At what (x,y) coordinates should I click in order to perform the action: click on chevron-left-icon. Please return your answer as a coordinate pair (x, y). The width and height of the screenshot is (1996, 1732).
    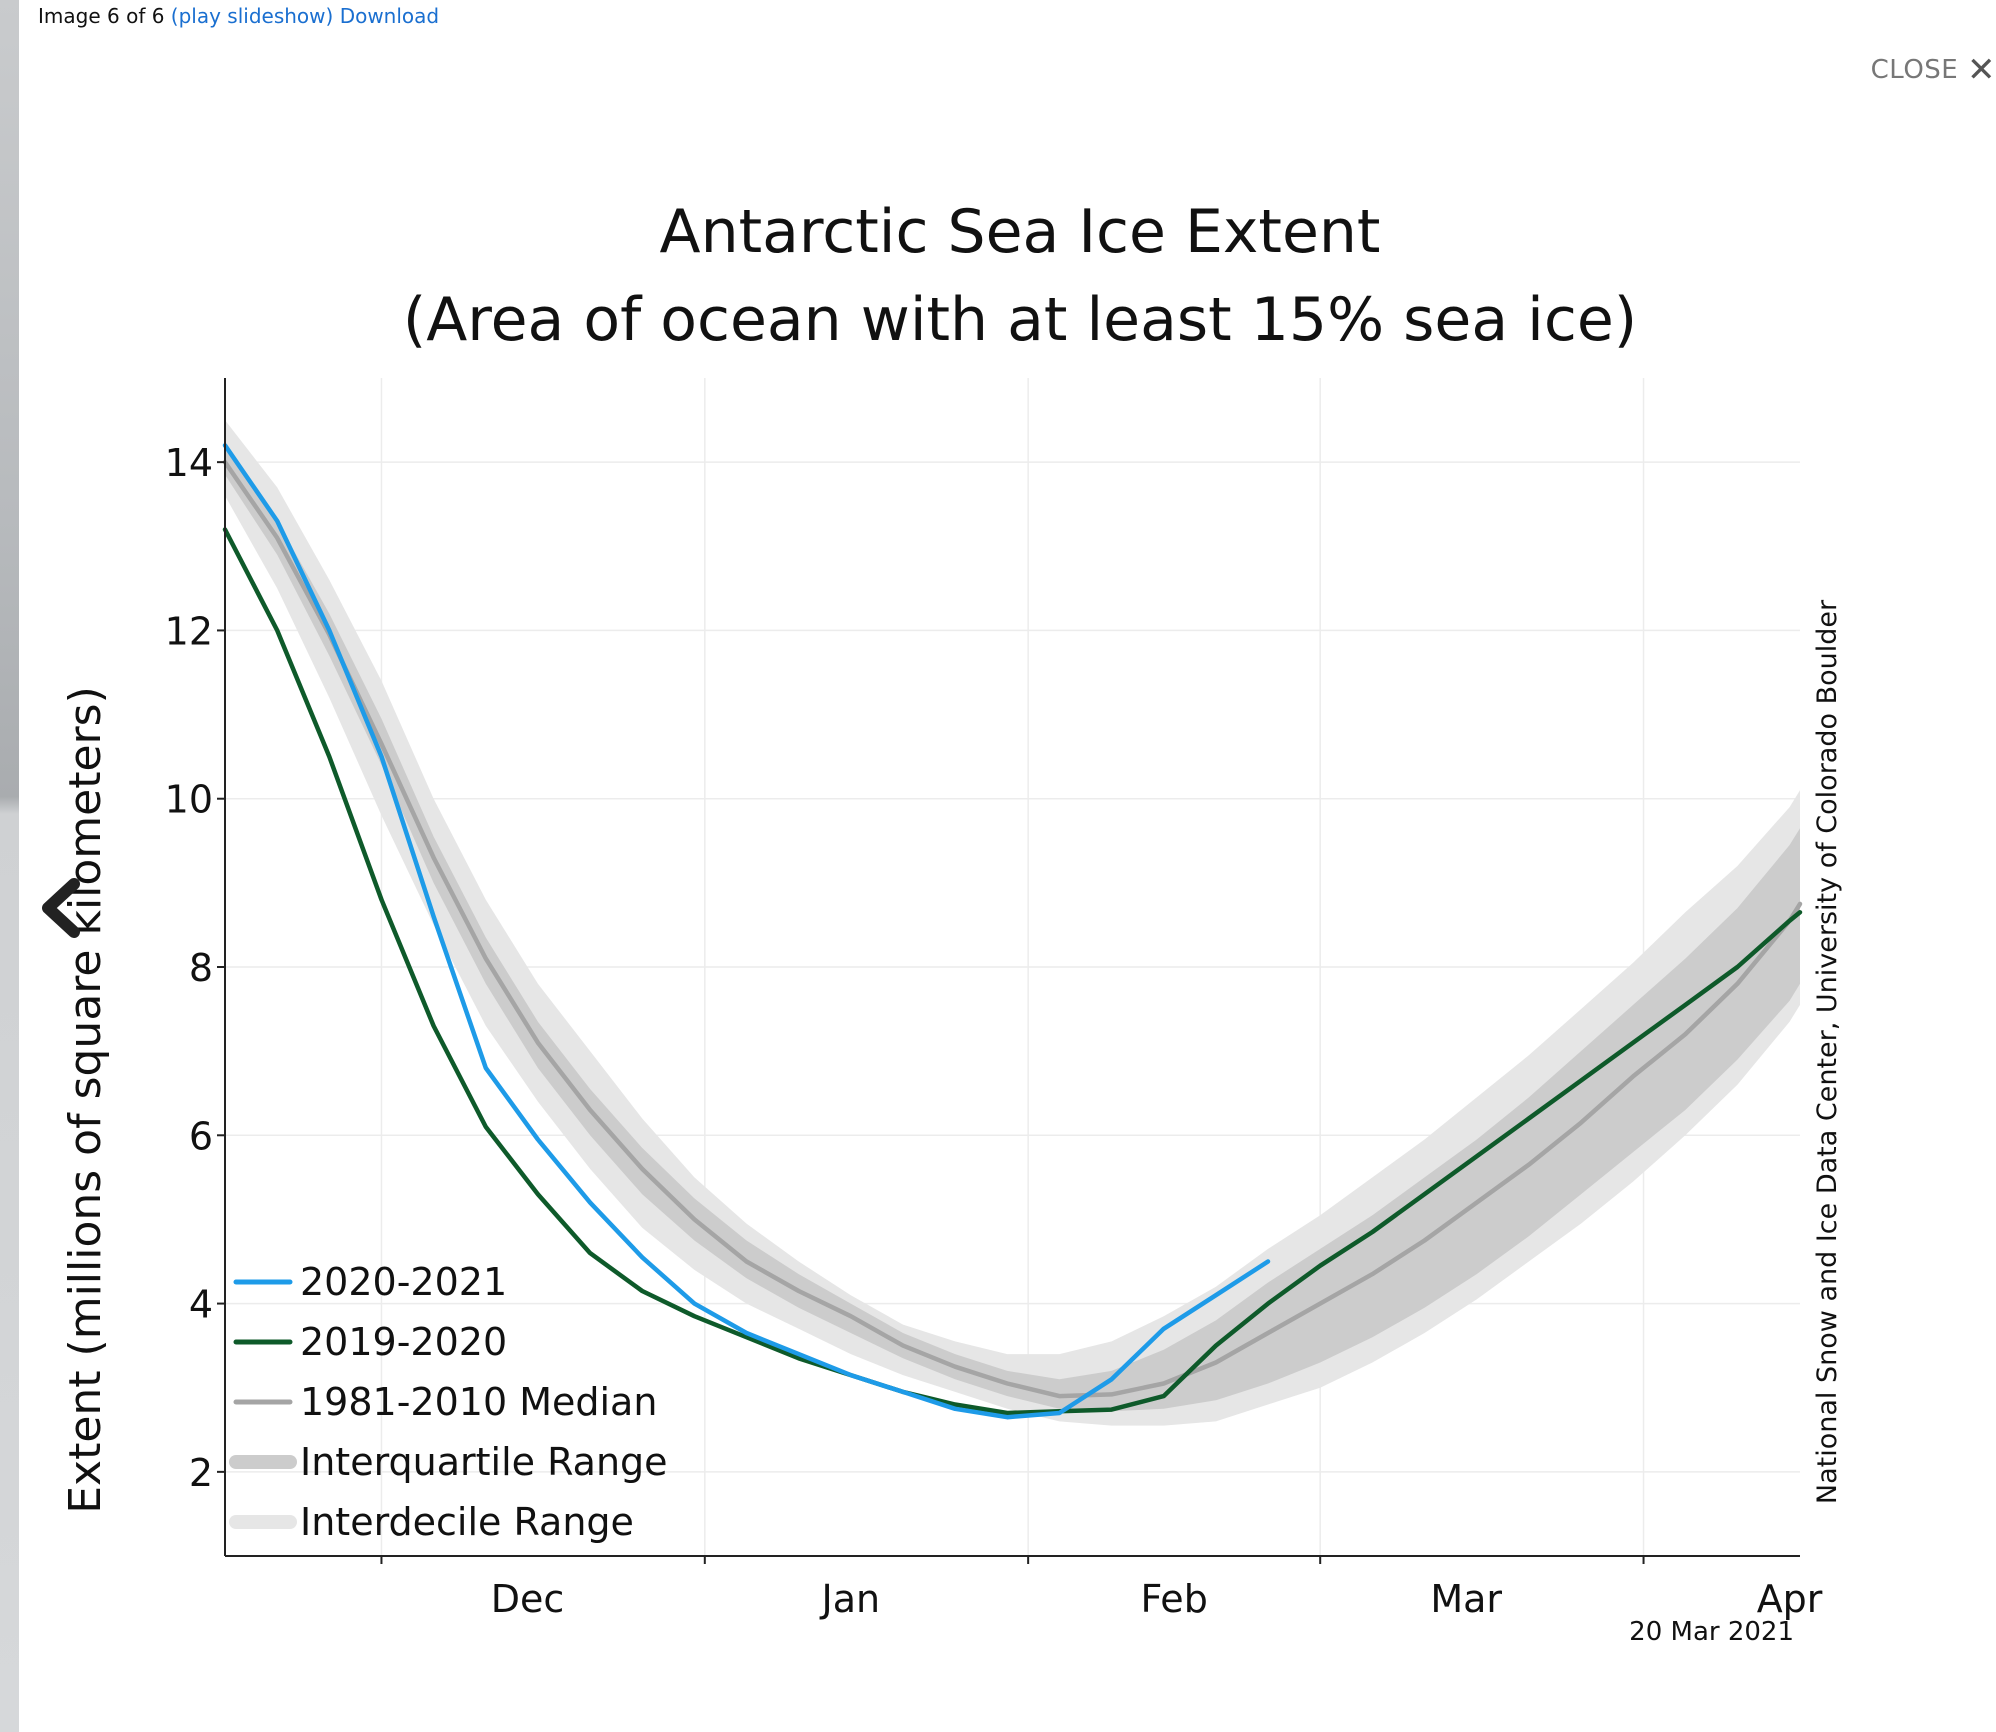
    Looking at the image, I should click on (60, 908).